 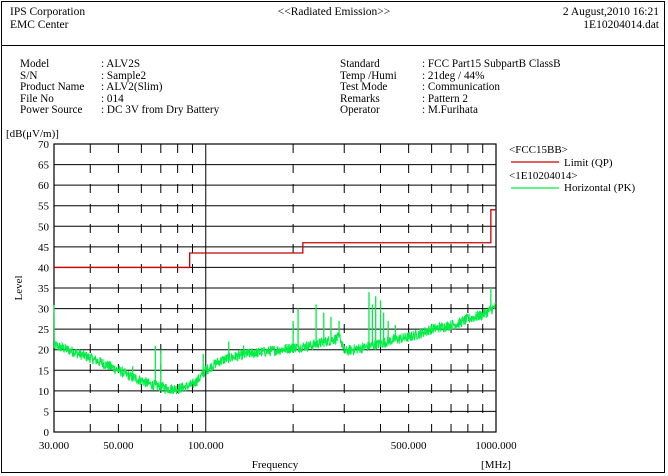 What do you see at coordinates (112, 98) in the screenshot?
I see `info-value: : 014` at bounding box center [112, 98].